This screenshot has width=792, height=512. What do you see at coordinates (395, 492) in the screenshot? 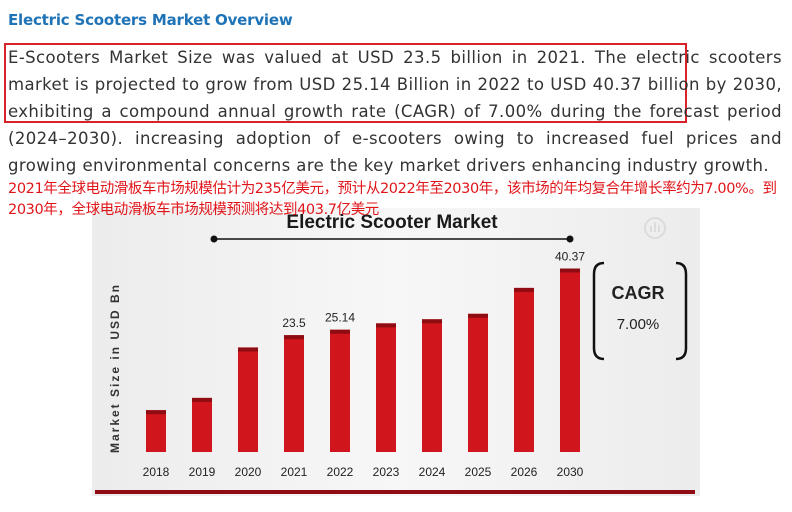
I see `chart-bottom-rule` at bounding box center [395, 492].